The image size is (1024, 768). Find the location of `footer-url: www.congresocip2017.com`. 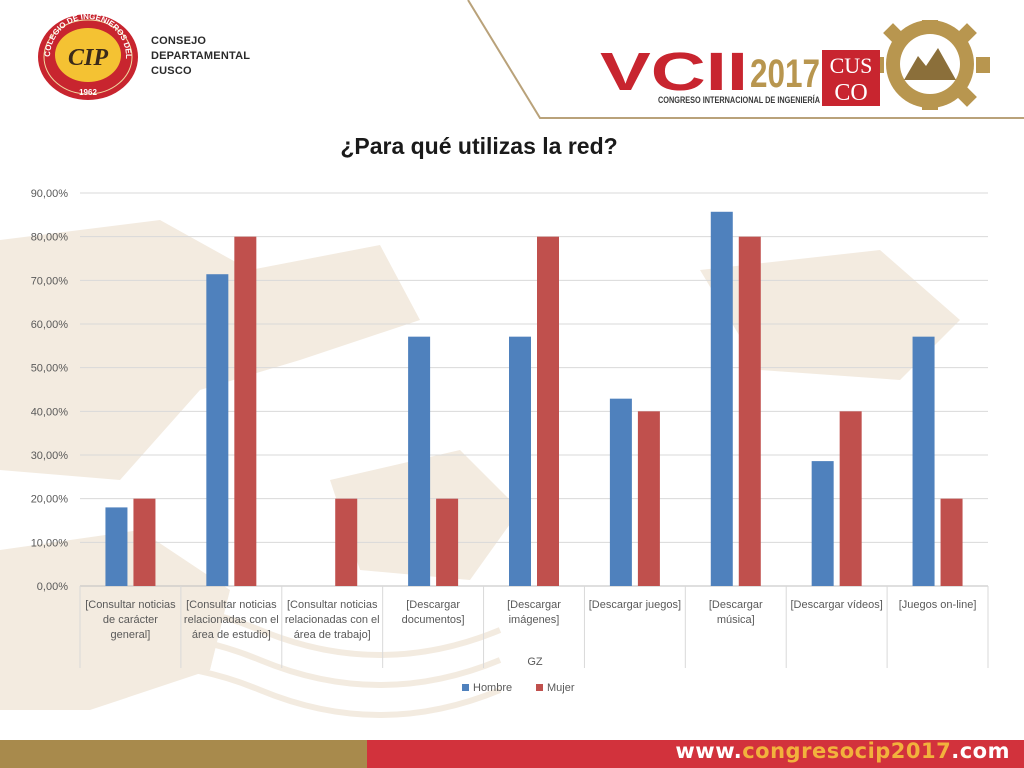

footer-url: www.congresocip2017.com is located at coordinates (842, 751).